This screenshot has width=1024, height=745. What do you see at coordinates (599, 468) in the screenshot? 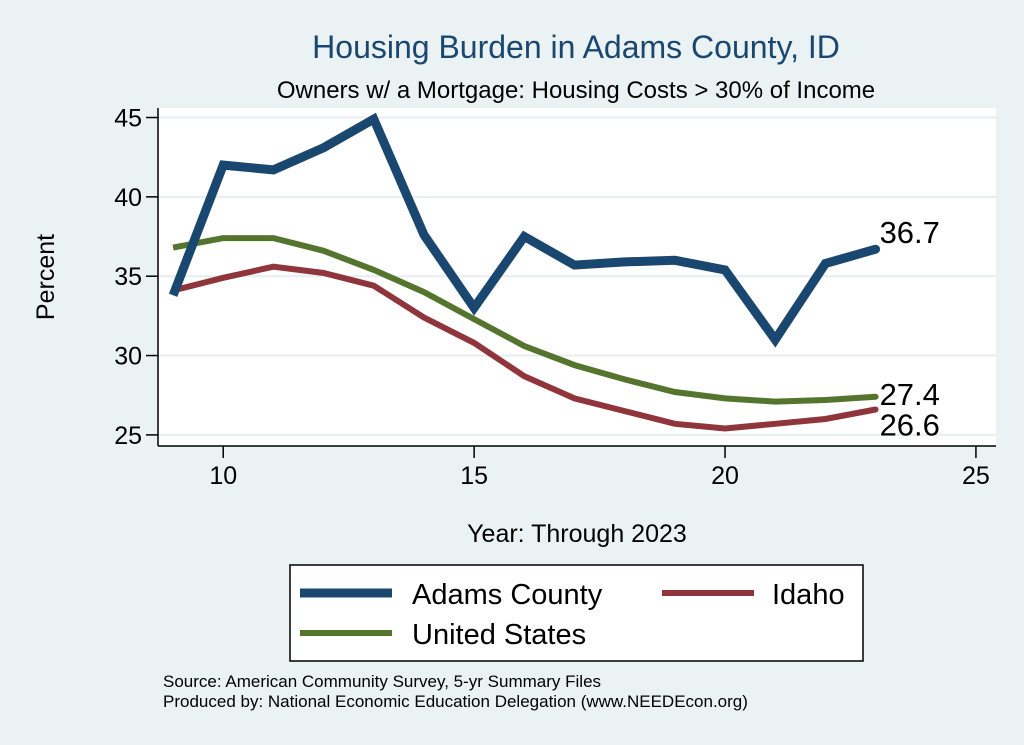
I see `x-axis-ticks: 10 15 20 25` at bounding box center [599, 468].